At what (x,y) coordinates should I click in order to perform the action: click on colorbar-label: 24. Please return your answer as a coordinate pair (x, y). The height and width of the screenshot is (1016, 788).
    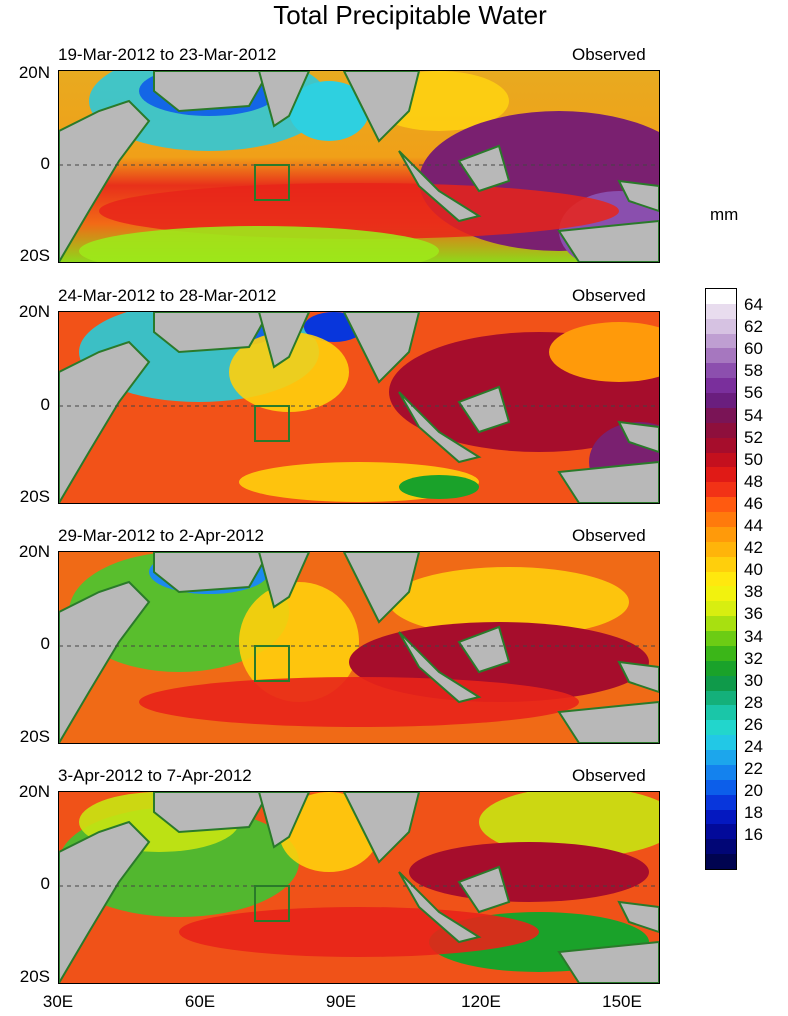
    Looking at the image, I should click on (753, 746).